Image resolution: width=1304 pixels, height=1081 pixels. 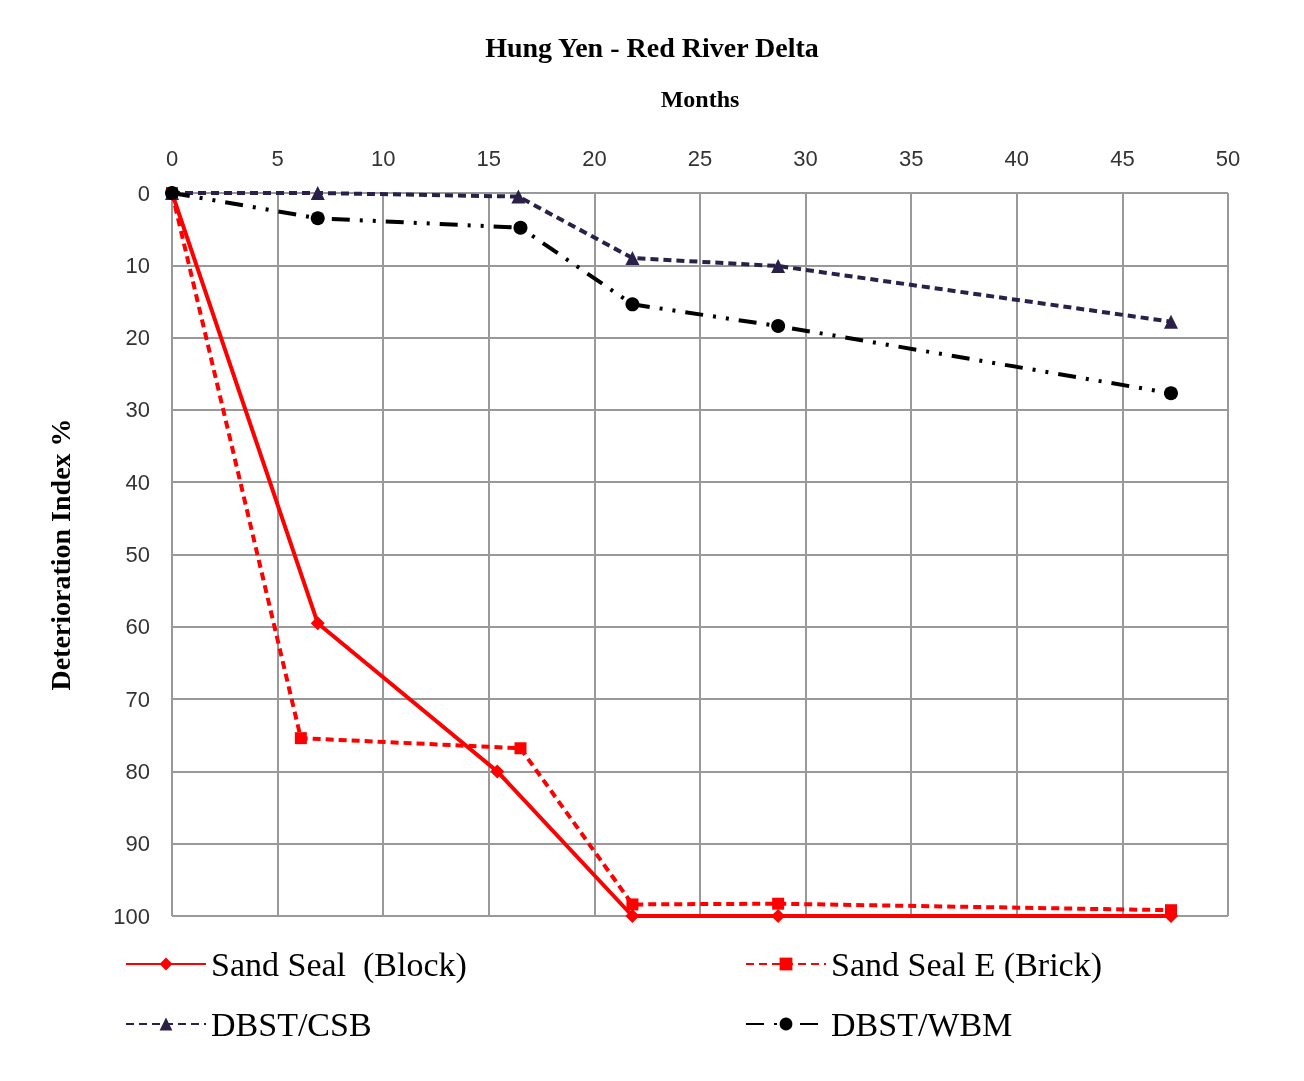 What do you see at coordinates (1122, 158) in the screenshot?
I see `x-tick-label: 45` at bounding box center [1122, 158].